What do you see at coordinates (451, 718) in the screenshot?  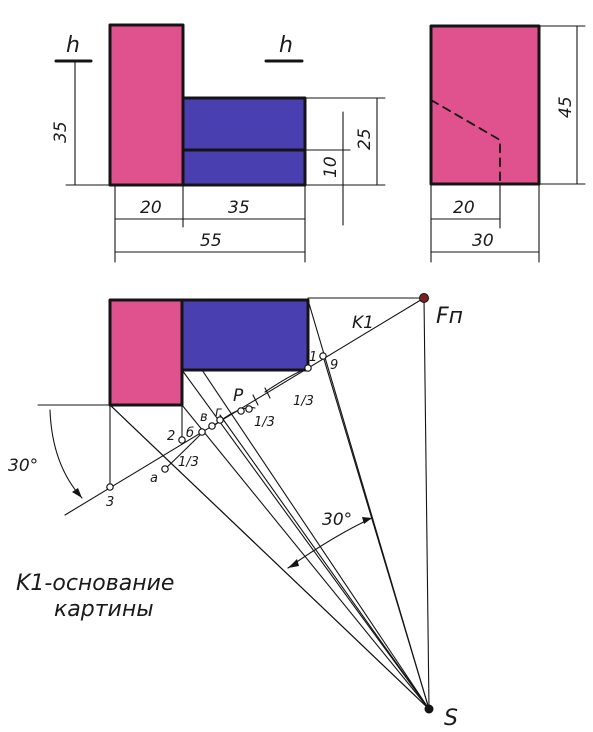 I see `label-s: S` at bounding box center [451, 718].